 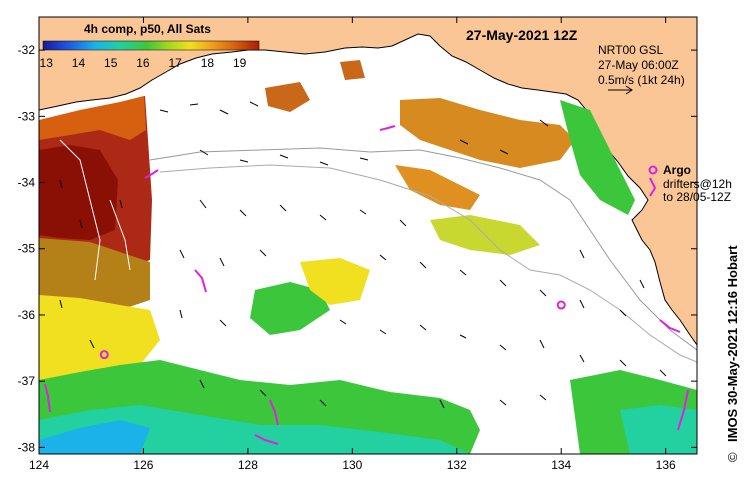 What do you see at coordinates (653, 170) in the screenshot?
I see `argo-legend-marker` at bounding box center [653, 170].